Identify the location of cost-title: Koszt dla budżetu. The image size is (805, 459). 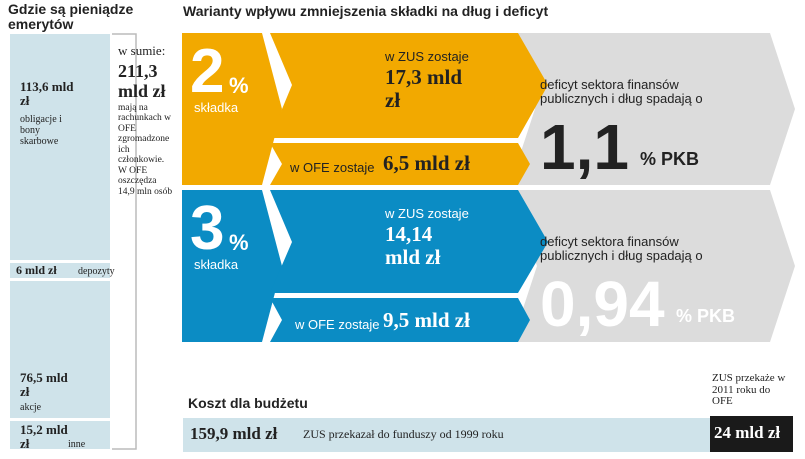
(248, 403).